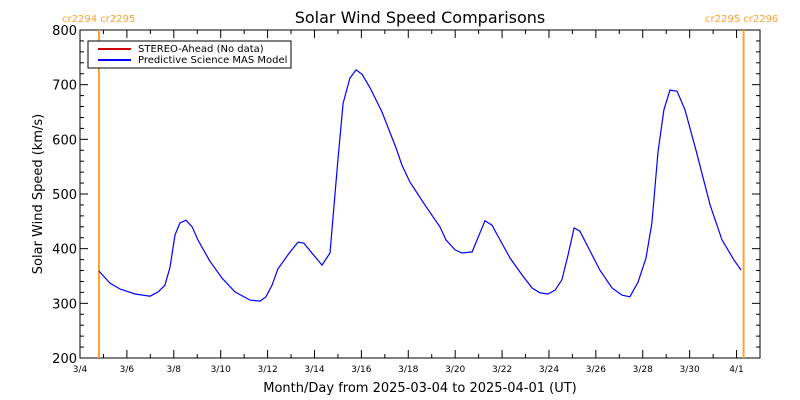  I want to click on x-tick-label: 3/18, so click(408, 370).